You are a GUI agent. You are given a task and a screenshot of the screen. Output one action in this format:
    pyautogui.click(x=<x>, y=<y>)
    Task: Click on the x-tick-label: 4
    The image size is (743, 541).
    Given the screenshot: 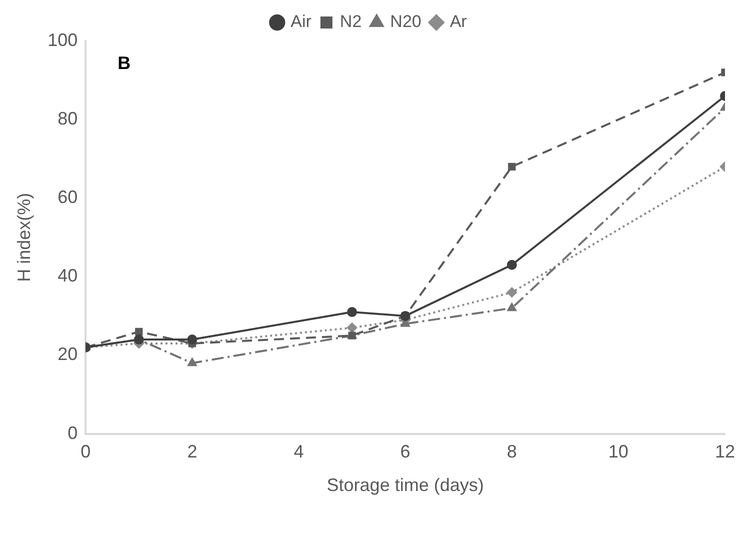 What is the action you would take?
    pyautogui.click(x=299, y=452)
    